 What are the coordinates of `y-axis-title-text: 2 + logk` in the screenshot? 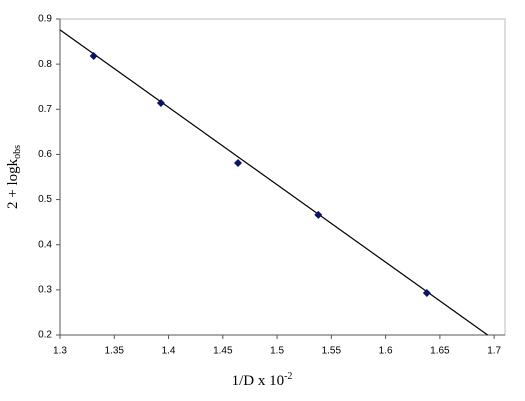 It's located at (13, 183).